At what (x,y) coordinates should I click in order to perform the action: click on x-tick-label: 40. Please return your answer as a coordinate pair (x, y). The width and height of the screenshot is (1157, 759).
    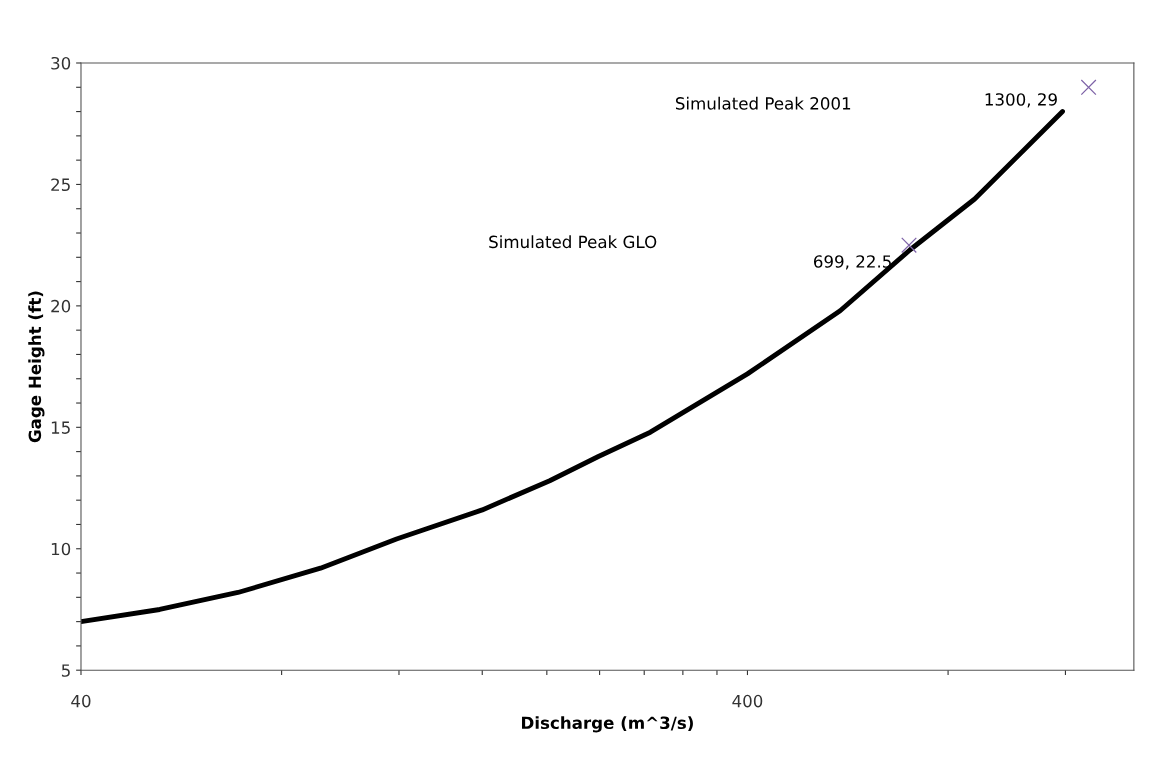
    Looking at the image, I should click on (81, 701).